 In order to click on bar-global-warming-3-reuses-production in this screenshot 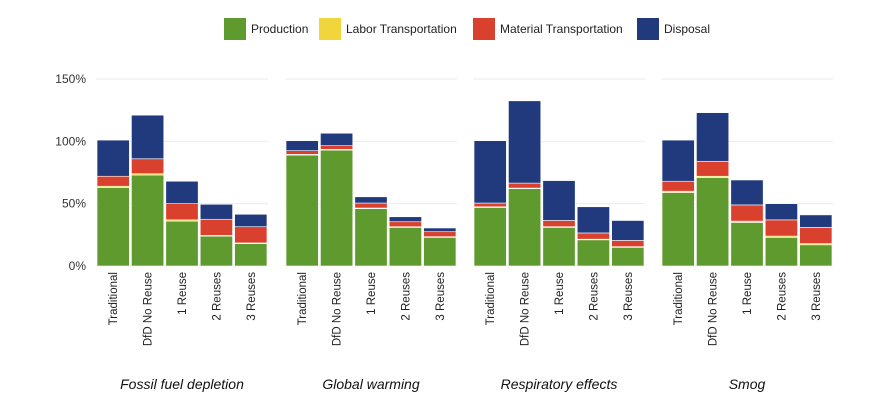, I will do `click(440, 252)`.